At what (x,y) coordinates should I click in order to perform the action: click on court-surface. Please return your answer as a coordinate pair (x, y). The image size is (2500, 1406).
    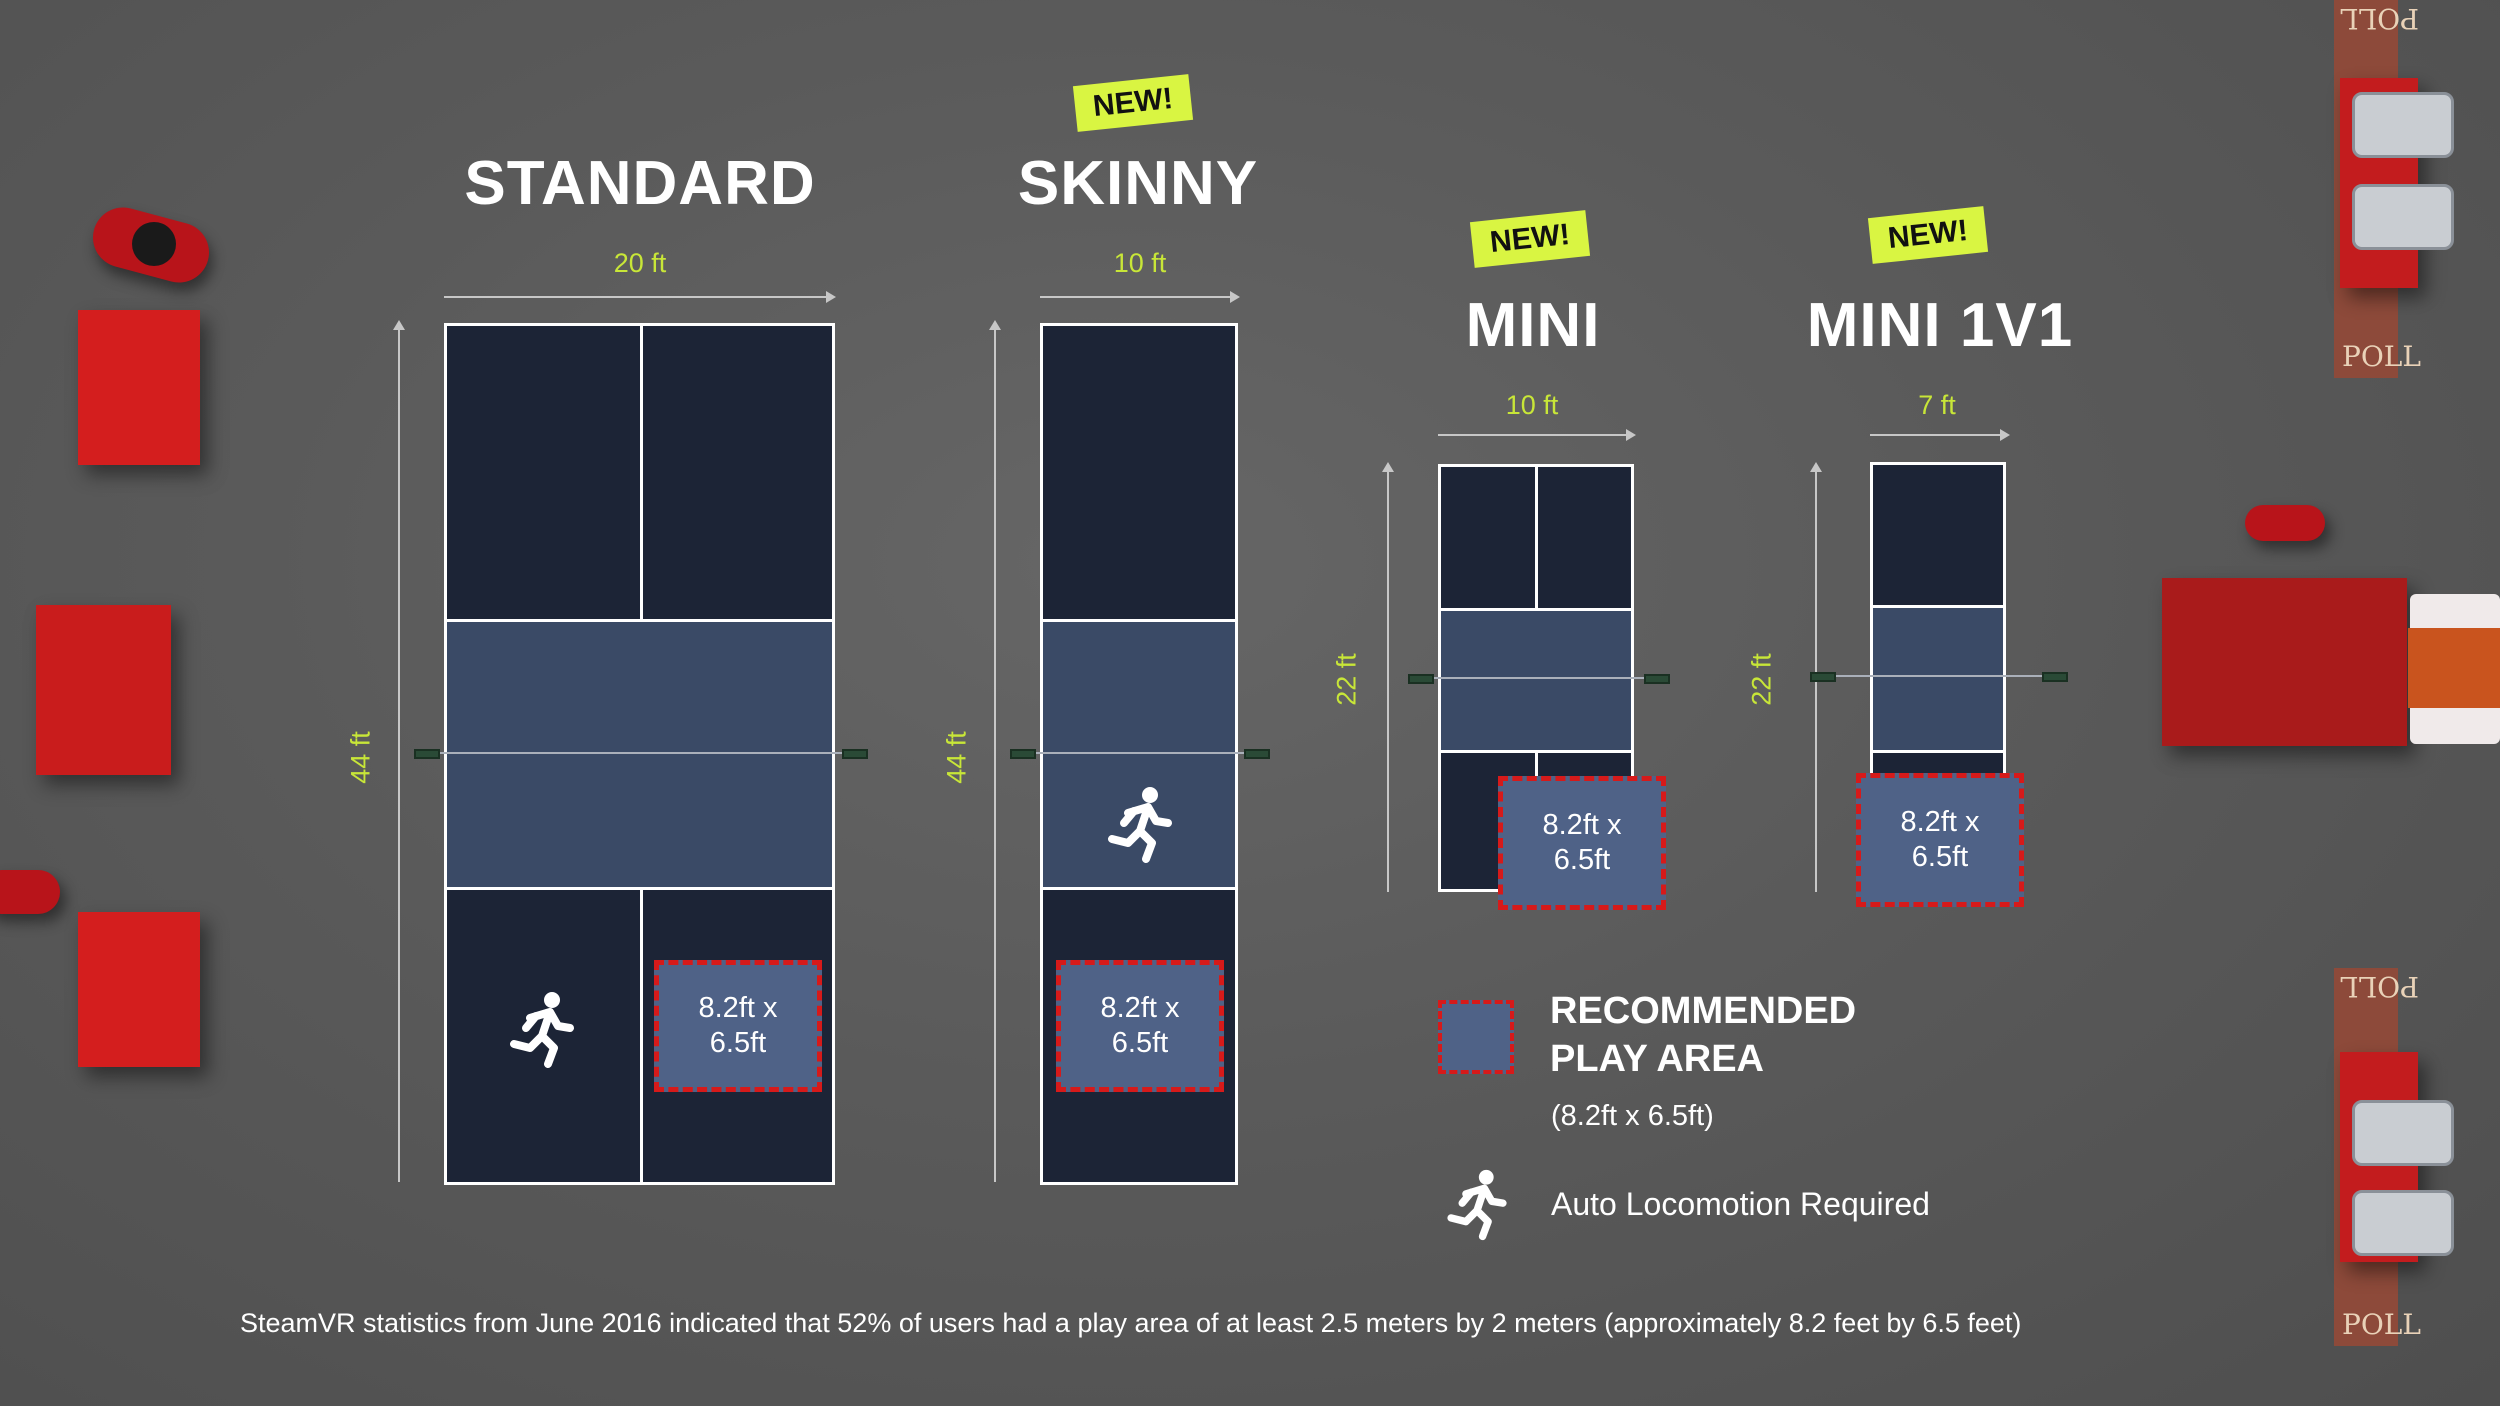
    Looking at the image, I should click on (1139, 754).